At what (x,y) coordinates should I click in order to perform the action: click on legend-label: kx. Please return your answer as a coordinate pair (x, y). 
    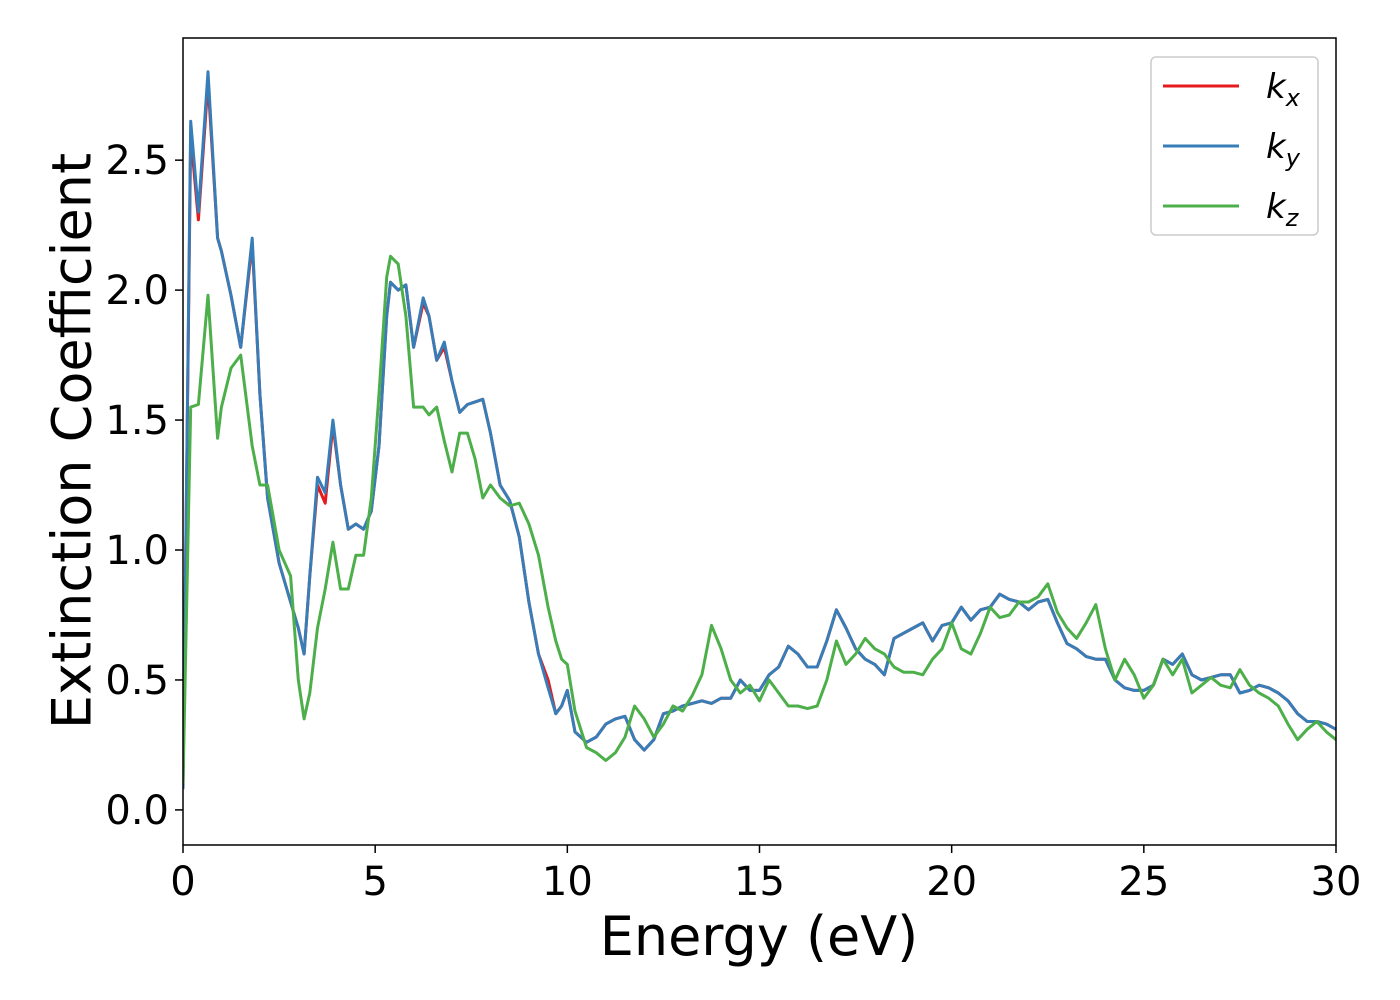
    Looking at the image, I should click on (1283, 89).